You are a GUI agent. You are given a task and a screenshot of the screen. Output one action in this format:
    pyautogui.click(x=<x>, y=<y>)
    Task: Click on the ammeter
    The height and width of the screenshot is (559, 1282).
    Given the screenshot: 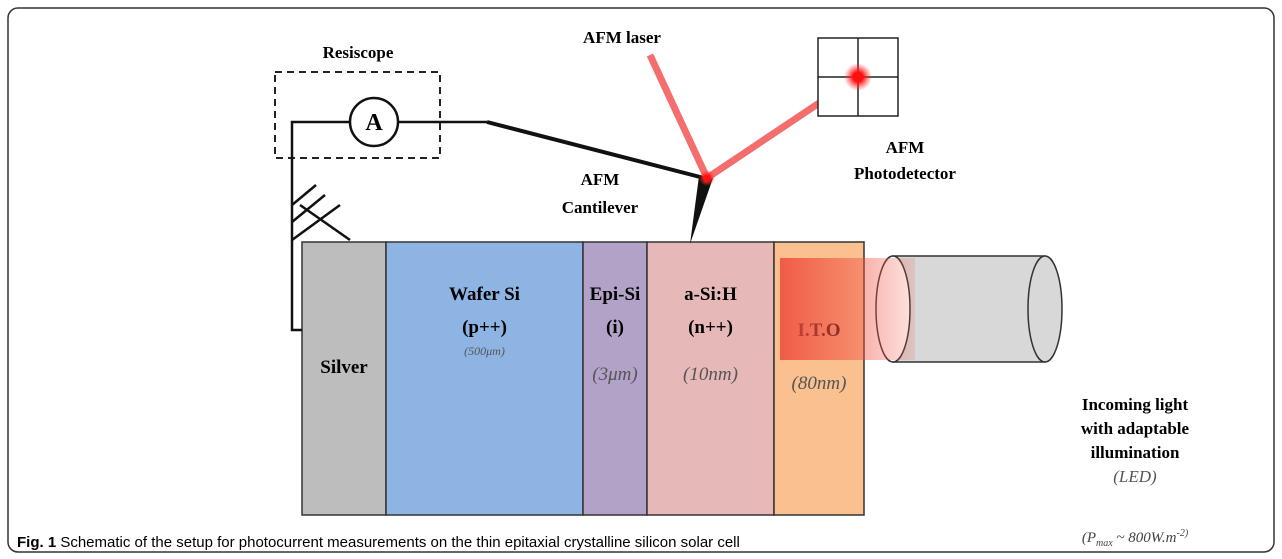 What is the action you would take?
    pyautogui.click(x=374, y=122)
    